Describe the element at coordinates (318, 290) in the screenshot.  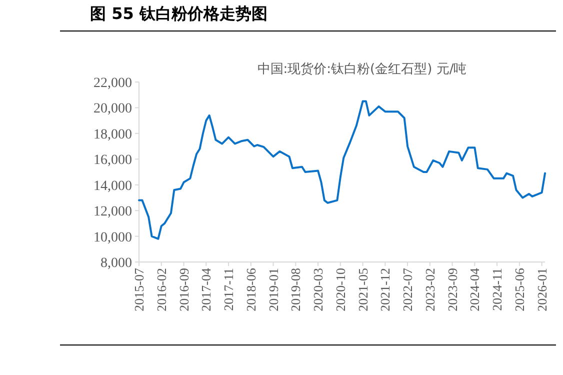
I see `x-tick-label: 2020-03` at that location.